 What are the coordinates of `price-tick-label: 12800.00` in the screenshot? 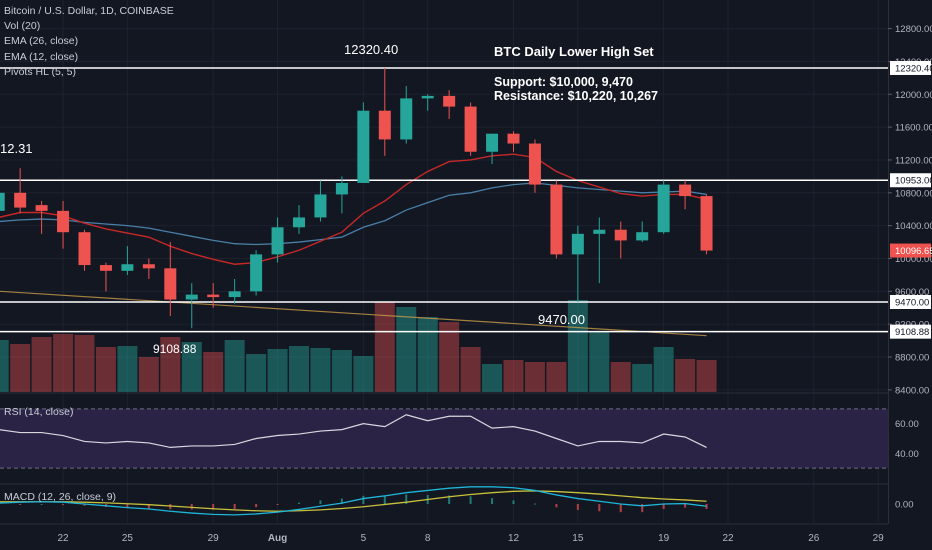 It's located at (913, 29).